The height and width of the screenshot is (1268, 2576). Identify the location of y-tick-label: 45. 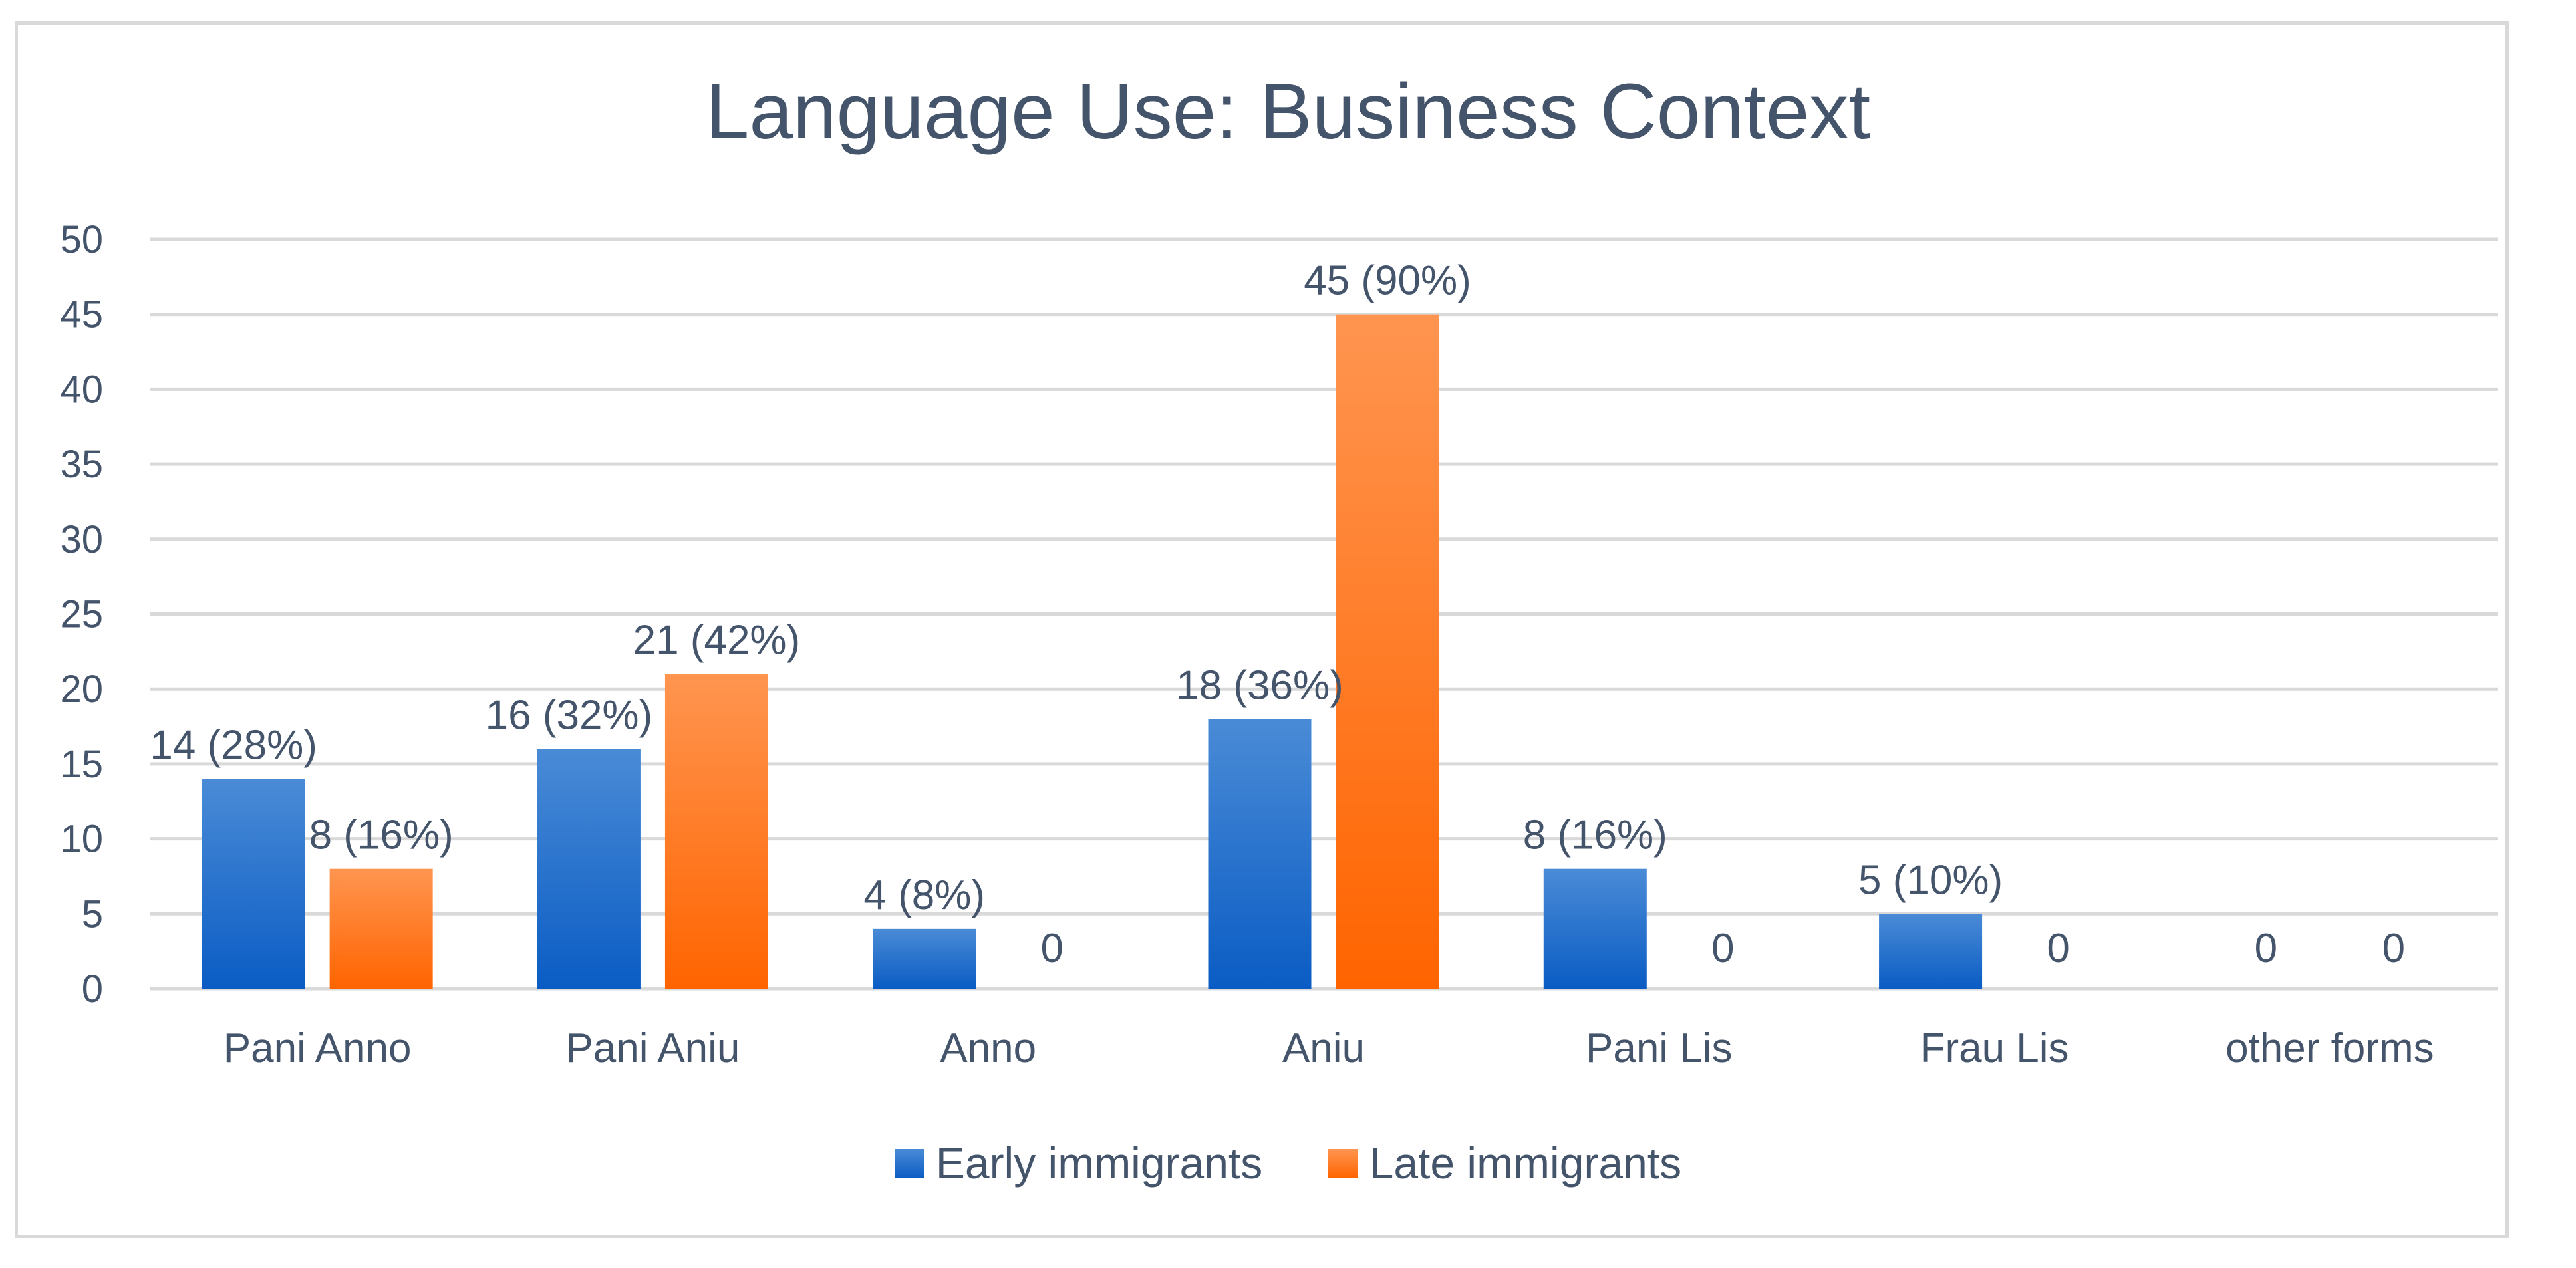
(81, 314).